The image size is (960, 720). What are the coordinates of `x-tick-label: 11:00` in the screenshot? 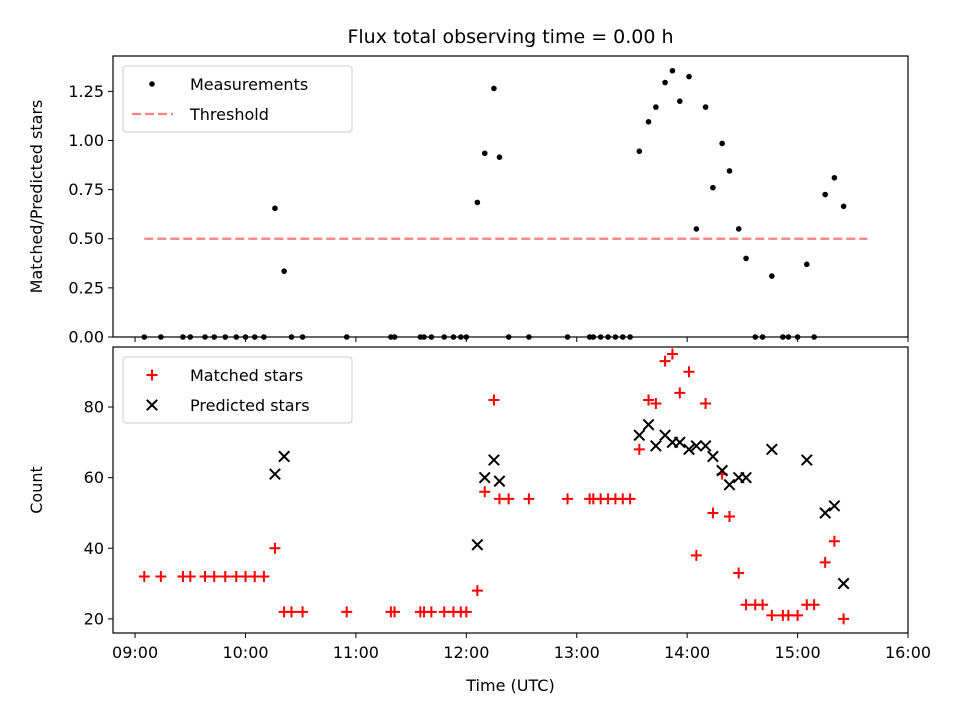 It's located at (356, 652).